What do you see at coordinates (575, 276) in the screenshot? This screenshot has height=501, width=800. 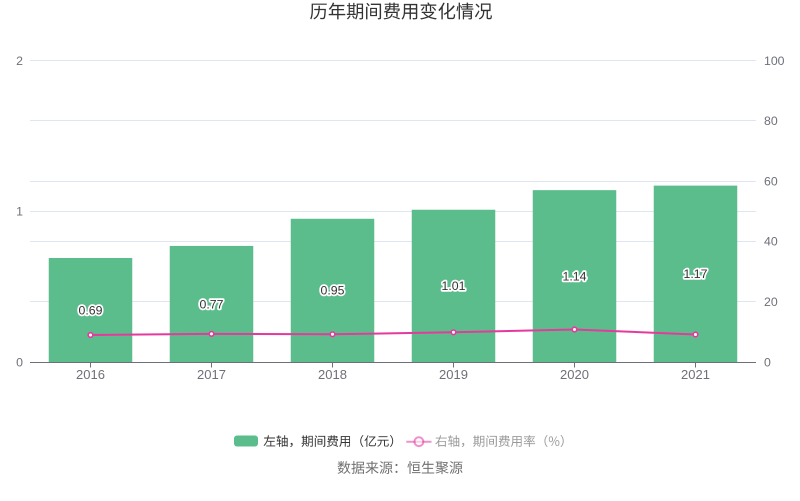 I see `svg-text: 1.14` at bounding box center [575, 276].